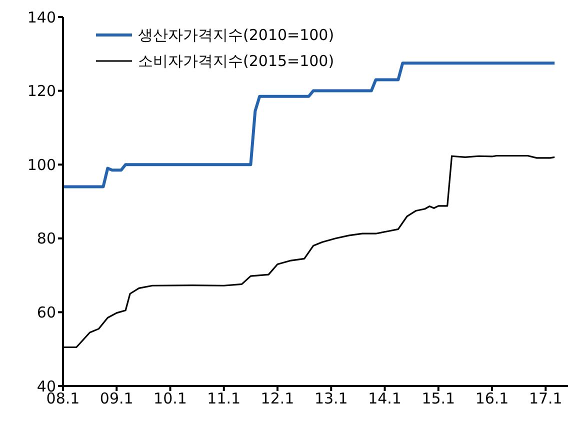  I want to click on x-tick-label: 11.1, so click(224, 399).